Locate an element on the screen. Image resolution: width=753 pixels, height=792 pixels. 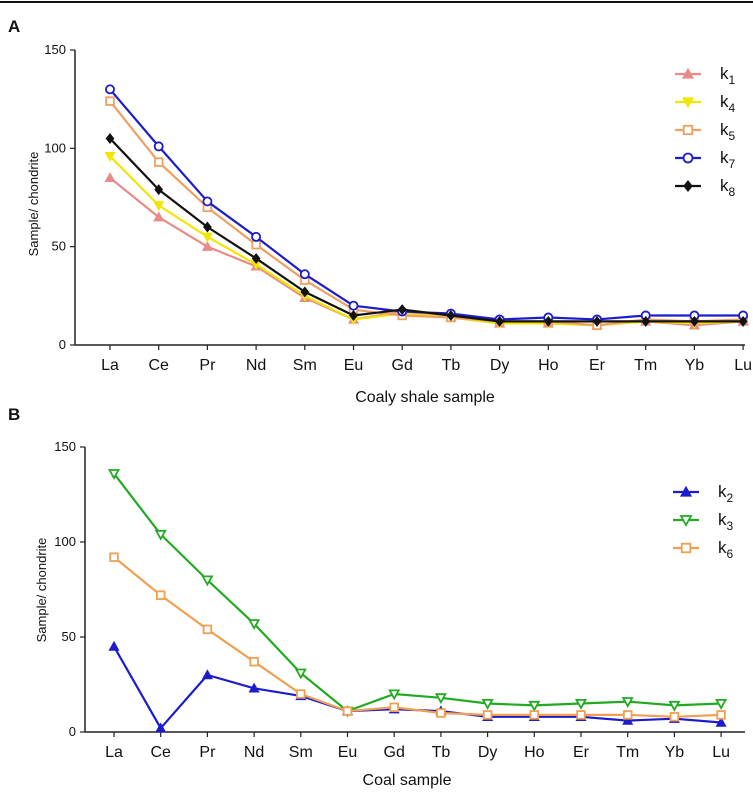
legend-label: k6 is located at coordinates (726, 549).